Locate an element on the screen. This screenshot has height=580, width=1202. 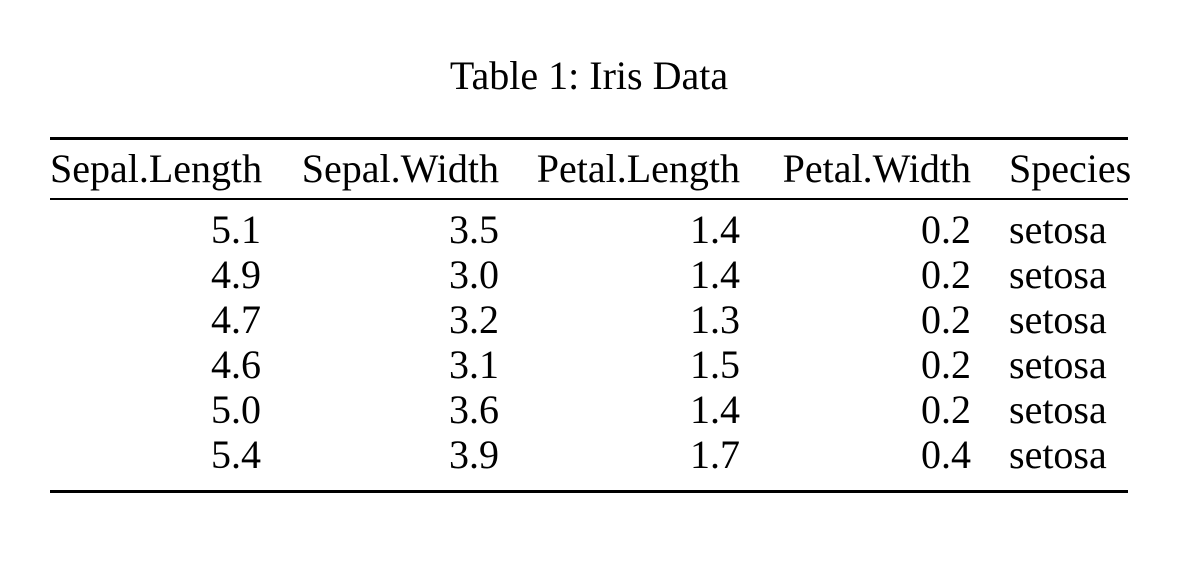
table-cell: 1.5 is located at coordinates (715, 364).